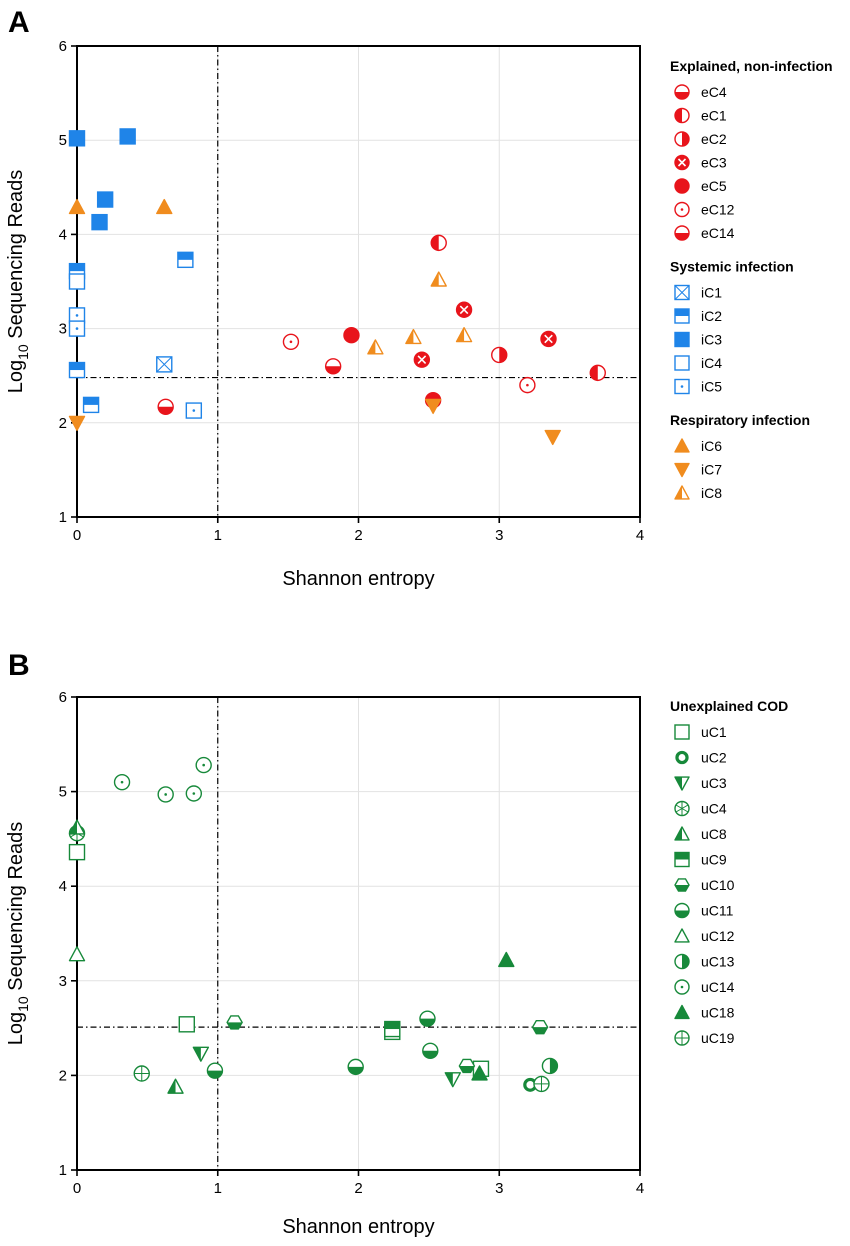 This screenshot has width=850, height=1246. What do you see at coordinates (19, 665) in the screenshot?
I see `panel-letter: B` at bounding box center [19, 665].